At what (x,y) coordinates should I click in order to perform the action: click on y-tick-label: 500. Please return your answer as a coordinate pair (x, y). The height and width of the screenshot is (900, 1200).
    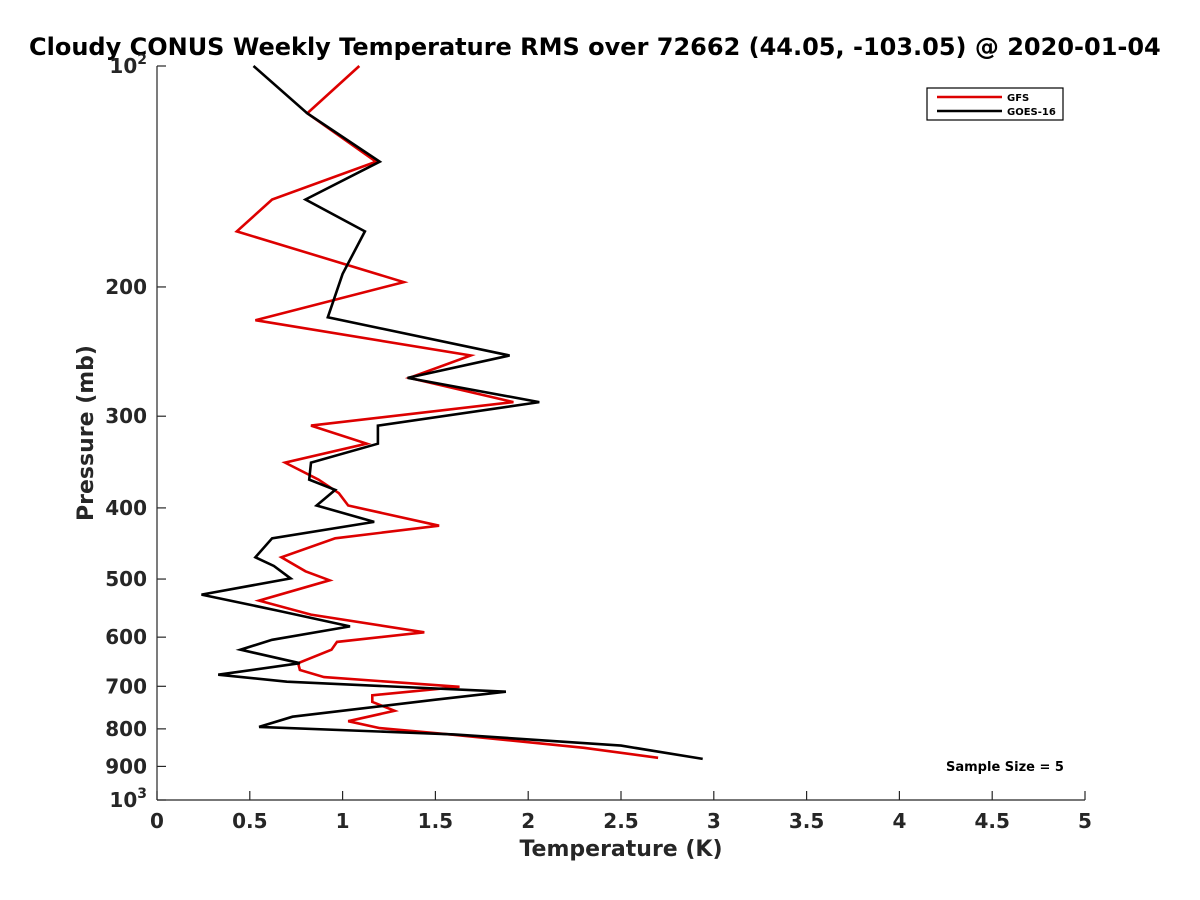
    Looking at the image, I should click on (126, 579).